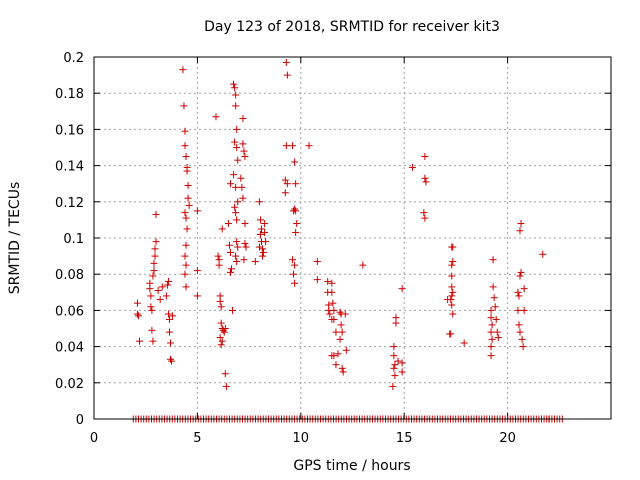 The width and height of the screenshot is (640, 480). Describe the element at coordinates (69, 203) in the screenshot. I see `y-tick-label: 0.12` at that location.